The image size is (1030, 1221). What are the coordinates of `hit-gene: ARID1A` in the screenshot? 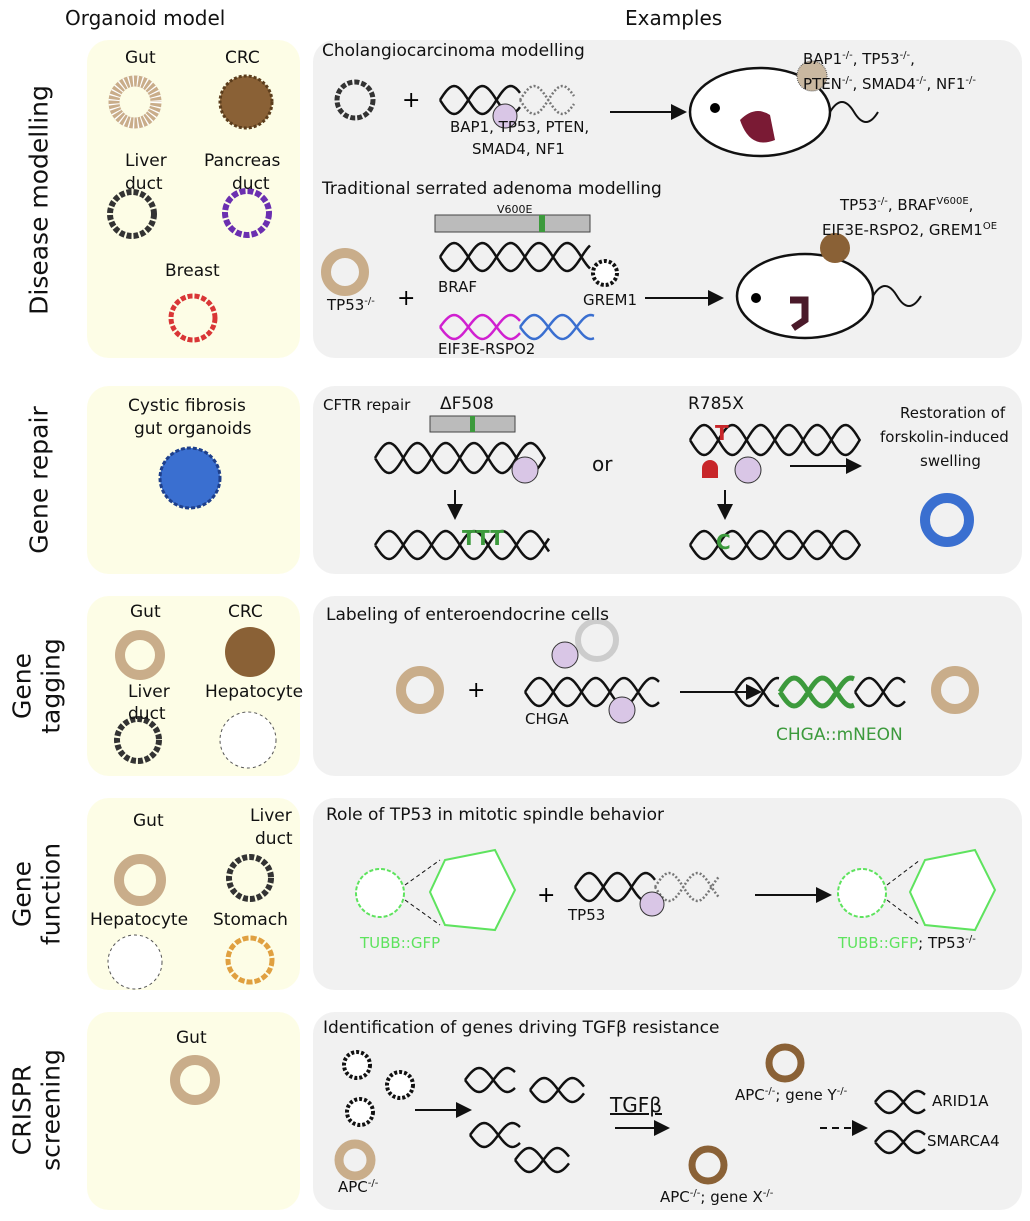 It's located at (960, 1101).